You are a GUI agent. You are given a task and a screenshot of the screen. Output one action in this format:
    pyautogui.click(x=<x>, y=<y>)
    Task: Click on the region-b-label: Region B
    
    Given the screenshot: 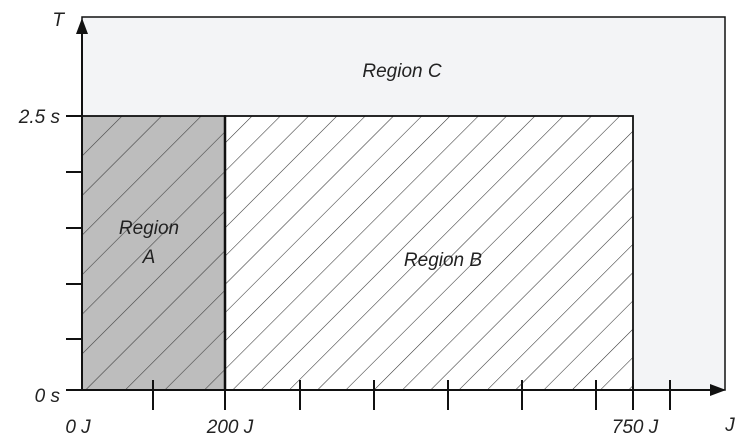 What is the action you would take?
    pyautogui.click(x=443, y=260)
    